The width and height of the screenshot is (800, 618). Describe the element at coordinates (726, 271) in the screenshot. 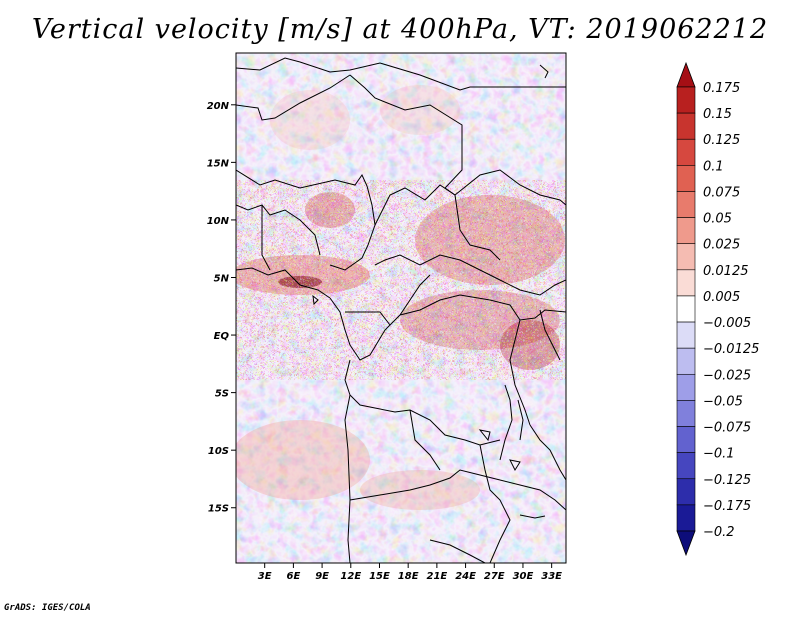

I see `colorbar-label: 0.0125` at that location.